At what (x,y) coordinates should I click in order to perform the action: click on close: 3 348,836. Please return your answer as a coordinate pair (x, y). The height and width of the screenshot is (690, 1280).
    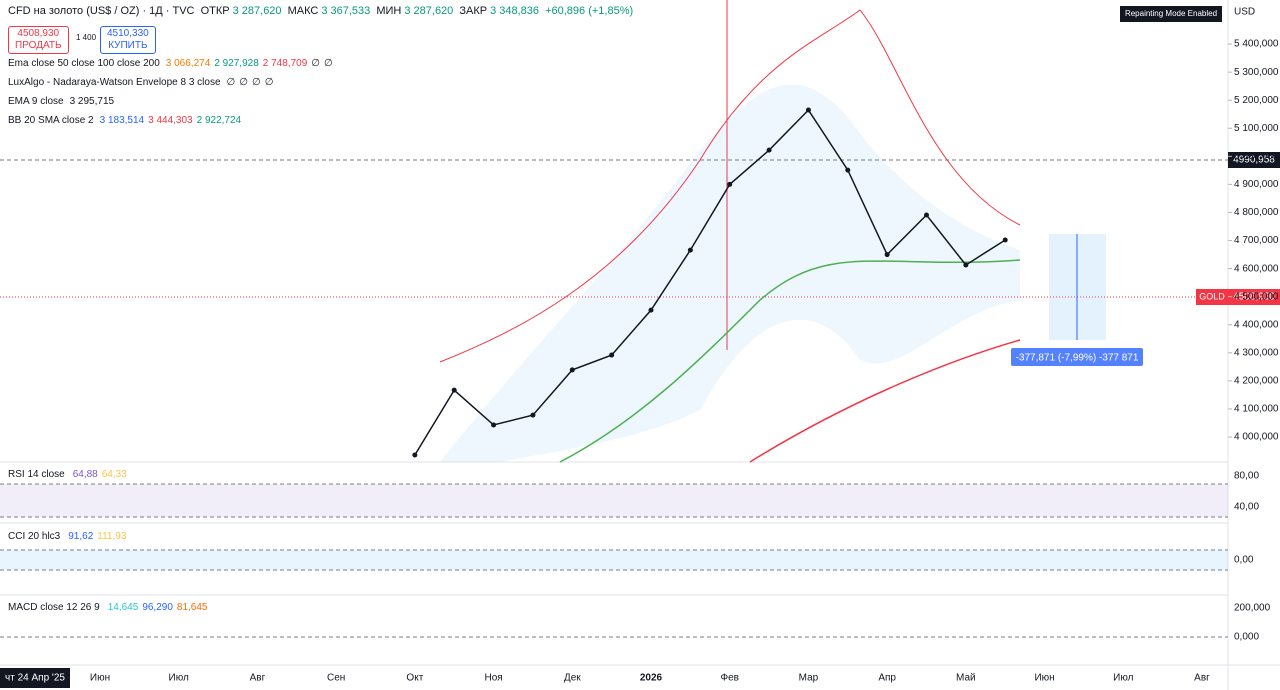
    Looking at the image, I should click on (515, 11).